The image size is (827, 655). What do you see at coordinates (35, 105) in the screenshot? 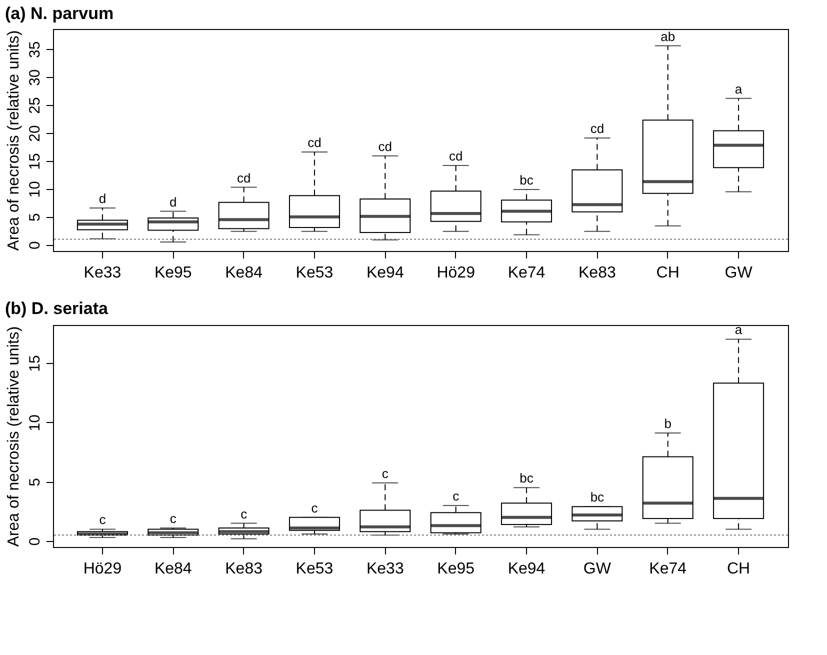
I see `y-tick-label: 25` at bounding box center [35, 105].